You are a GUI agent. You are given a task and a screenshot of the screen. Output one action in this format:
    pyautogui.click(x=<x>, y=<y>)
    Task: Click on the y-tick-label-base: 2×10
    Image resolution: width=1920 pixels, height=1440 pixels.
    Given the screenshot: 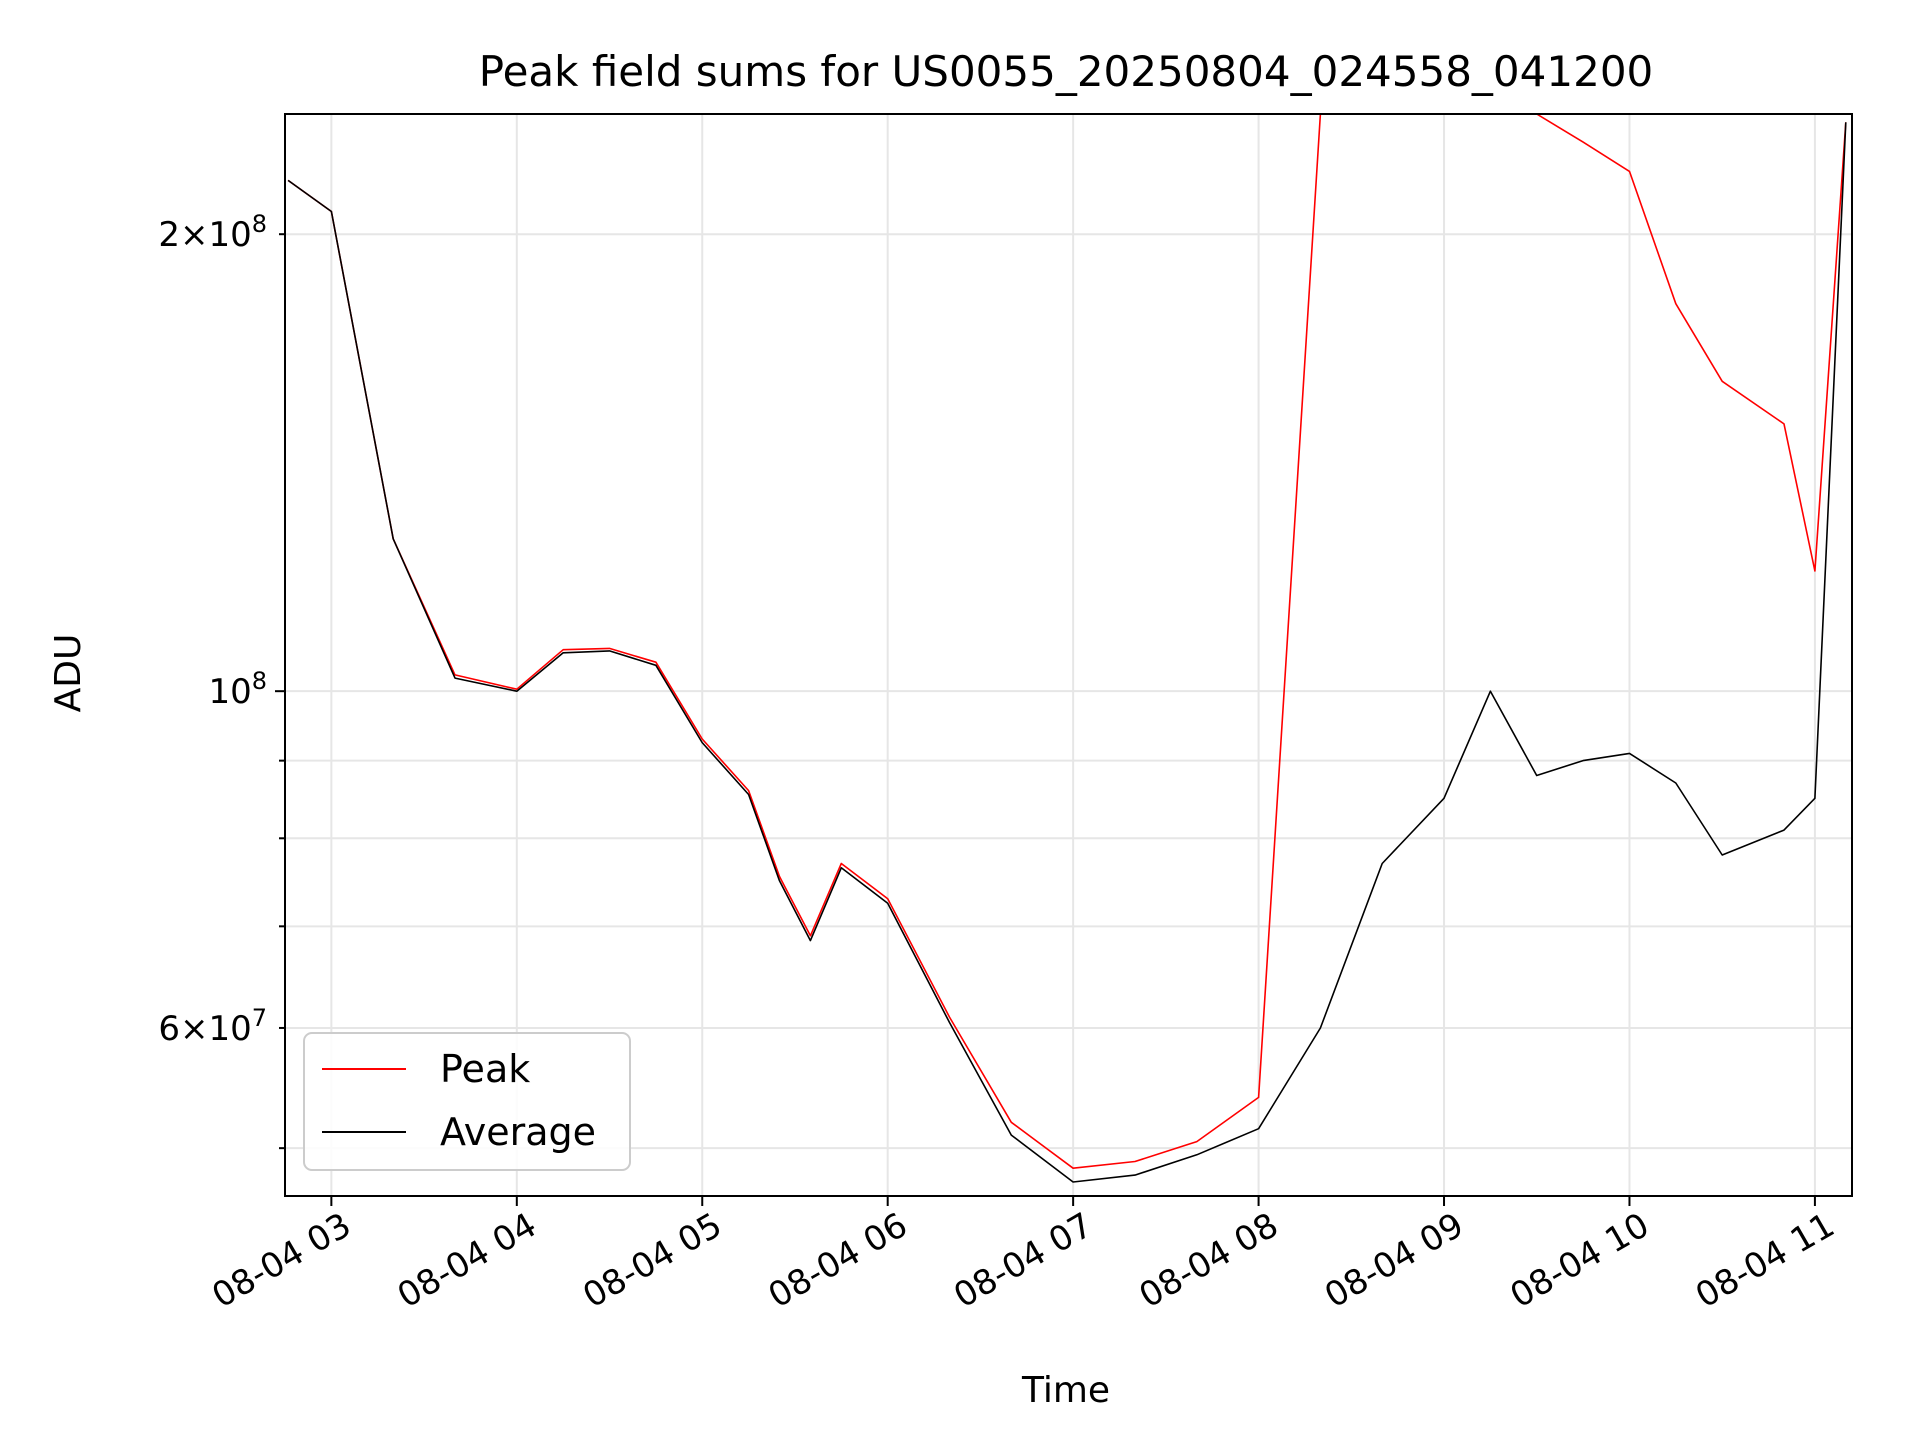 What is the action you would take?
    pyautogui.click(x=204, y=235)
    